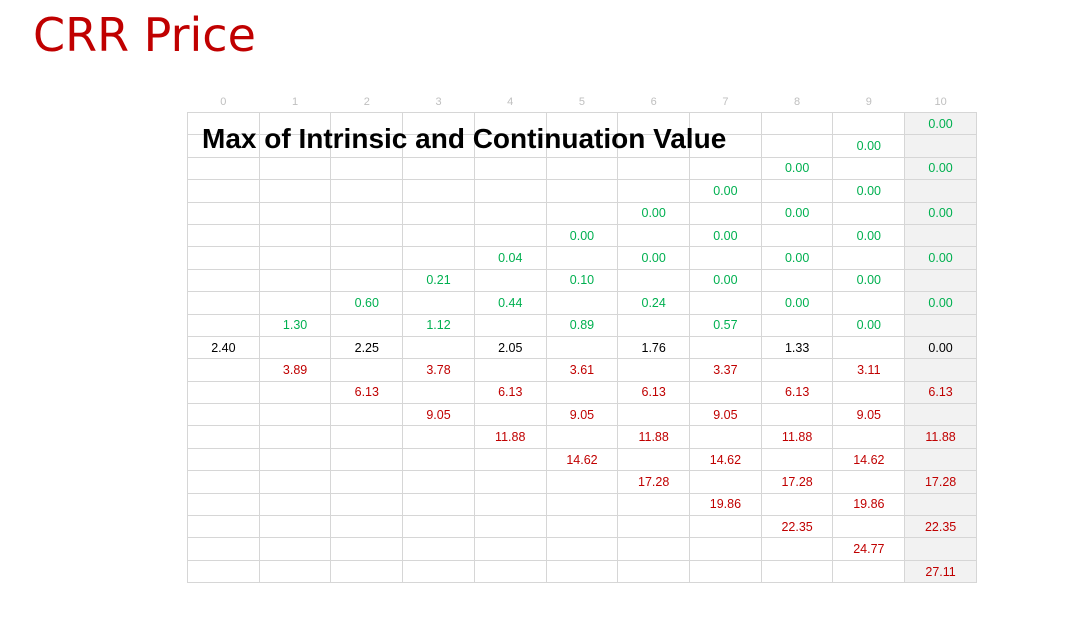 This screenshot has width=1069, height=621. Describe the element at coordinates (510, 102) in the screenshot. I see `step-header-cell: 4` at that location.